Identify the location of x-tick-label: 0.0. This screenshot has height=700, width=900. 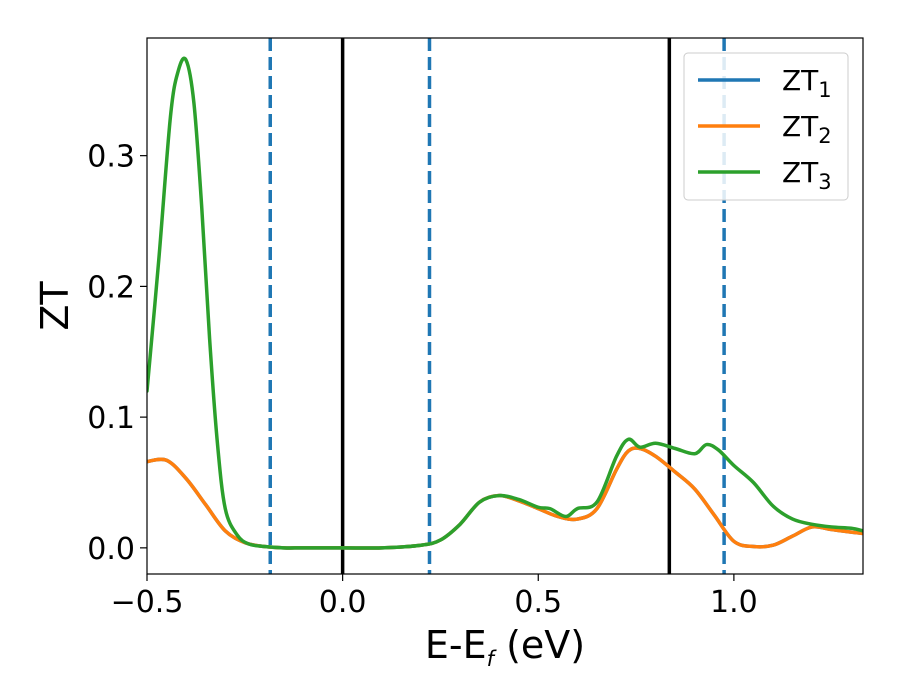
(343, 602).